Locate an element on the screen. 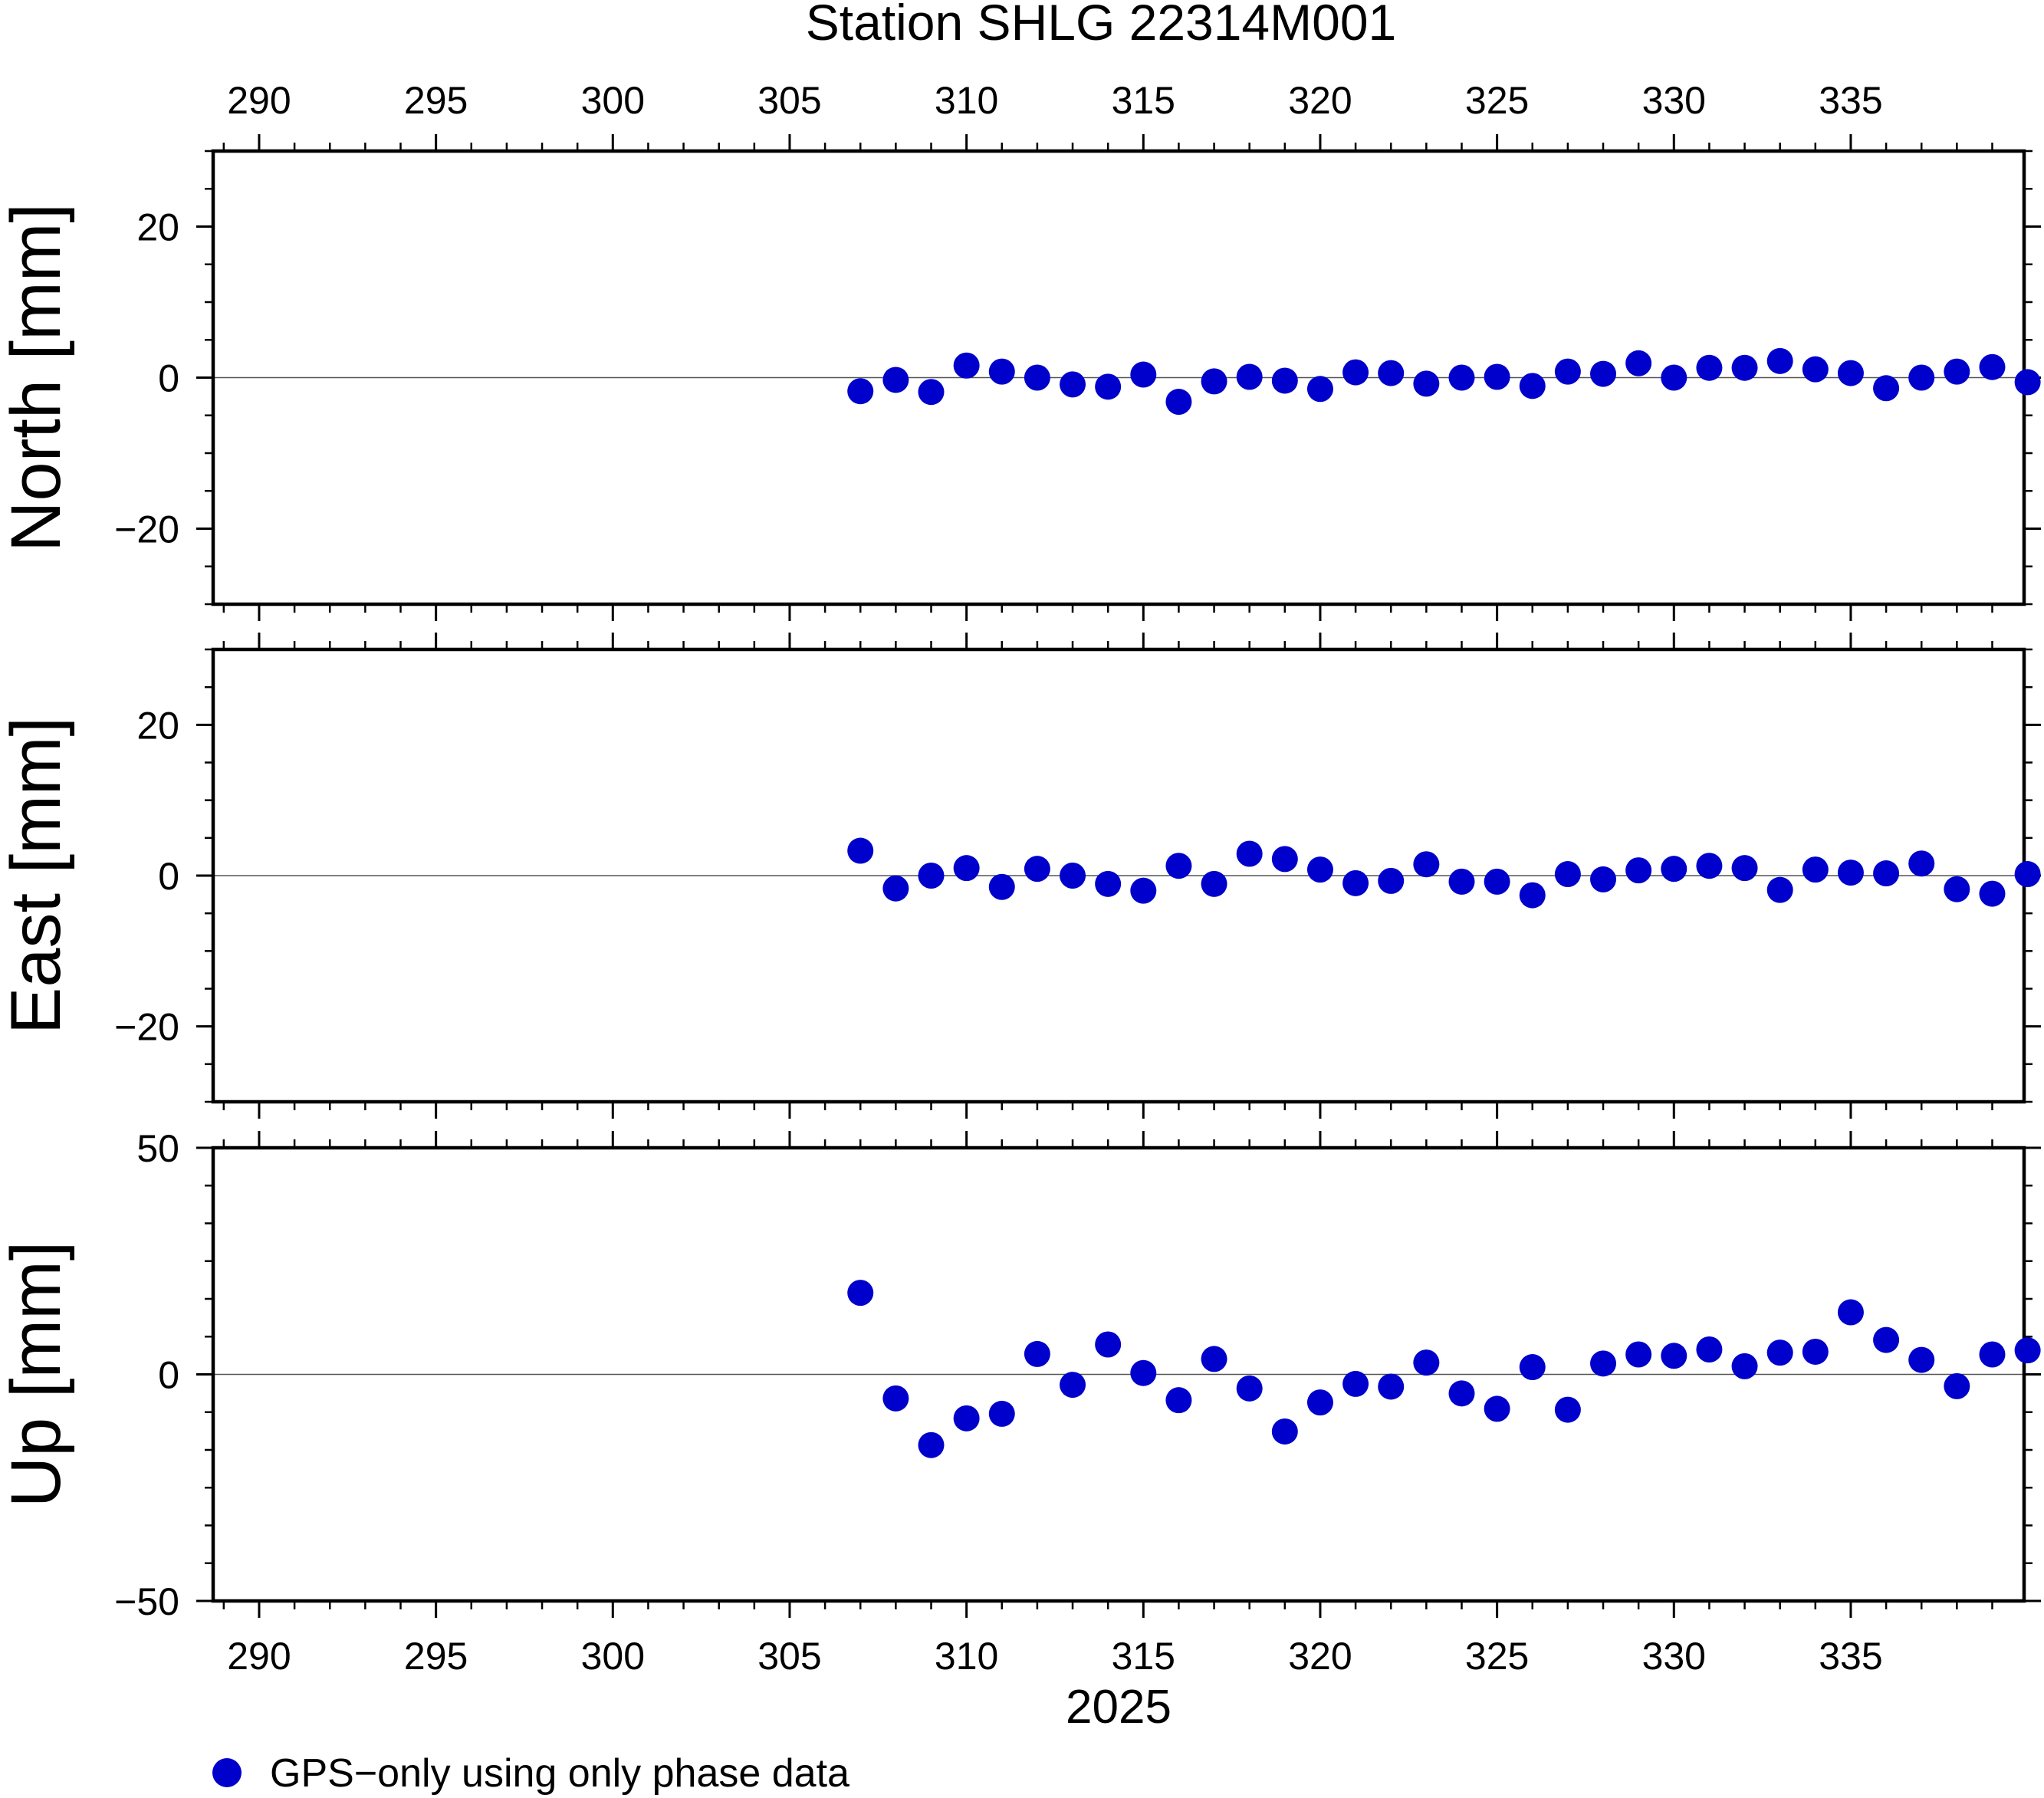 The height and width of the screenshot is (1798, 2044). x-tick-label-top: 325 is located at coordinates (1497, 100).